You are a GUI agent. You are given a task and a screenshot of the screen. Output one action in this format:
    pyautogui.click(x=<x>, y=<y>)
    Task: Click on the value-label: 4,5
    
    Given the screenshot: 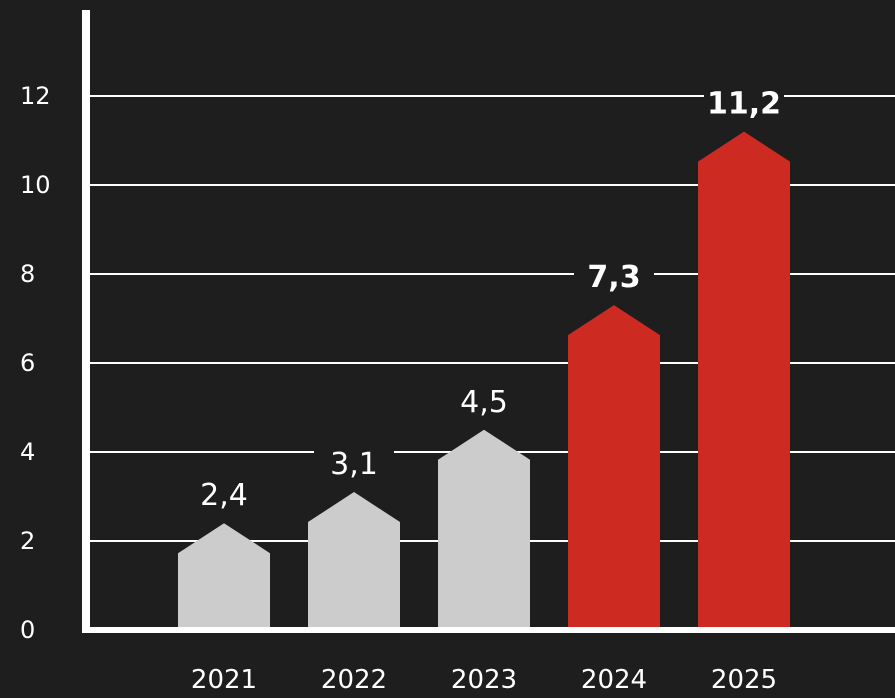 What is the action you would take?
    pyautogui.click(x=484, y=402)
    